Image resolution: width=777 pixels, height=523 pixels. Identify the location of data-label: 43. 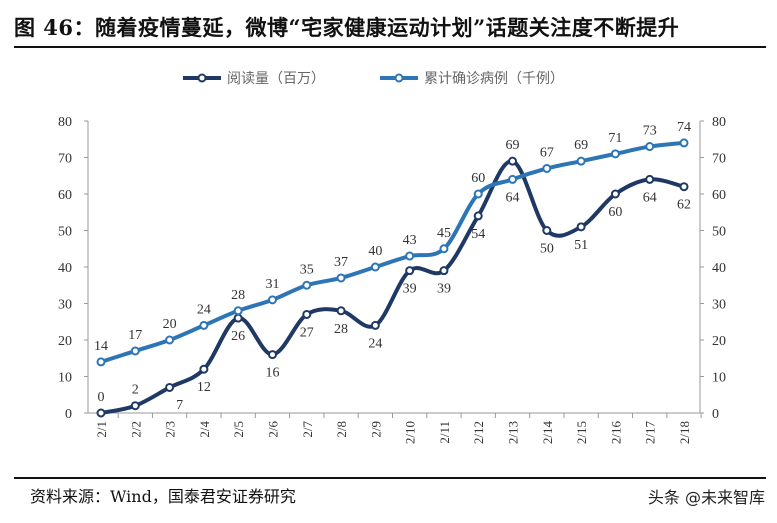
(410, 240).